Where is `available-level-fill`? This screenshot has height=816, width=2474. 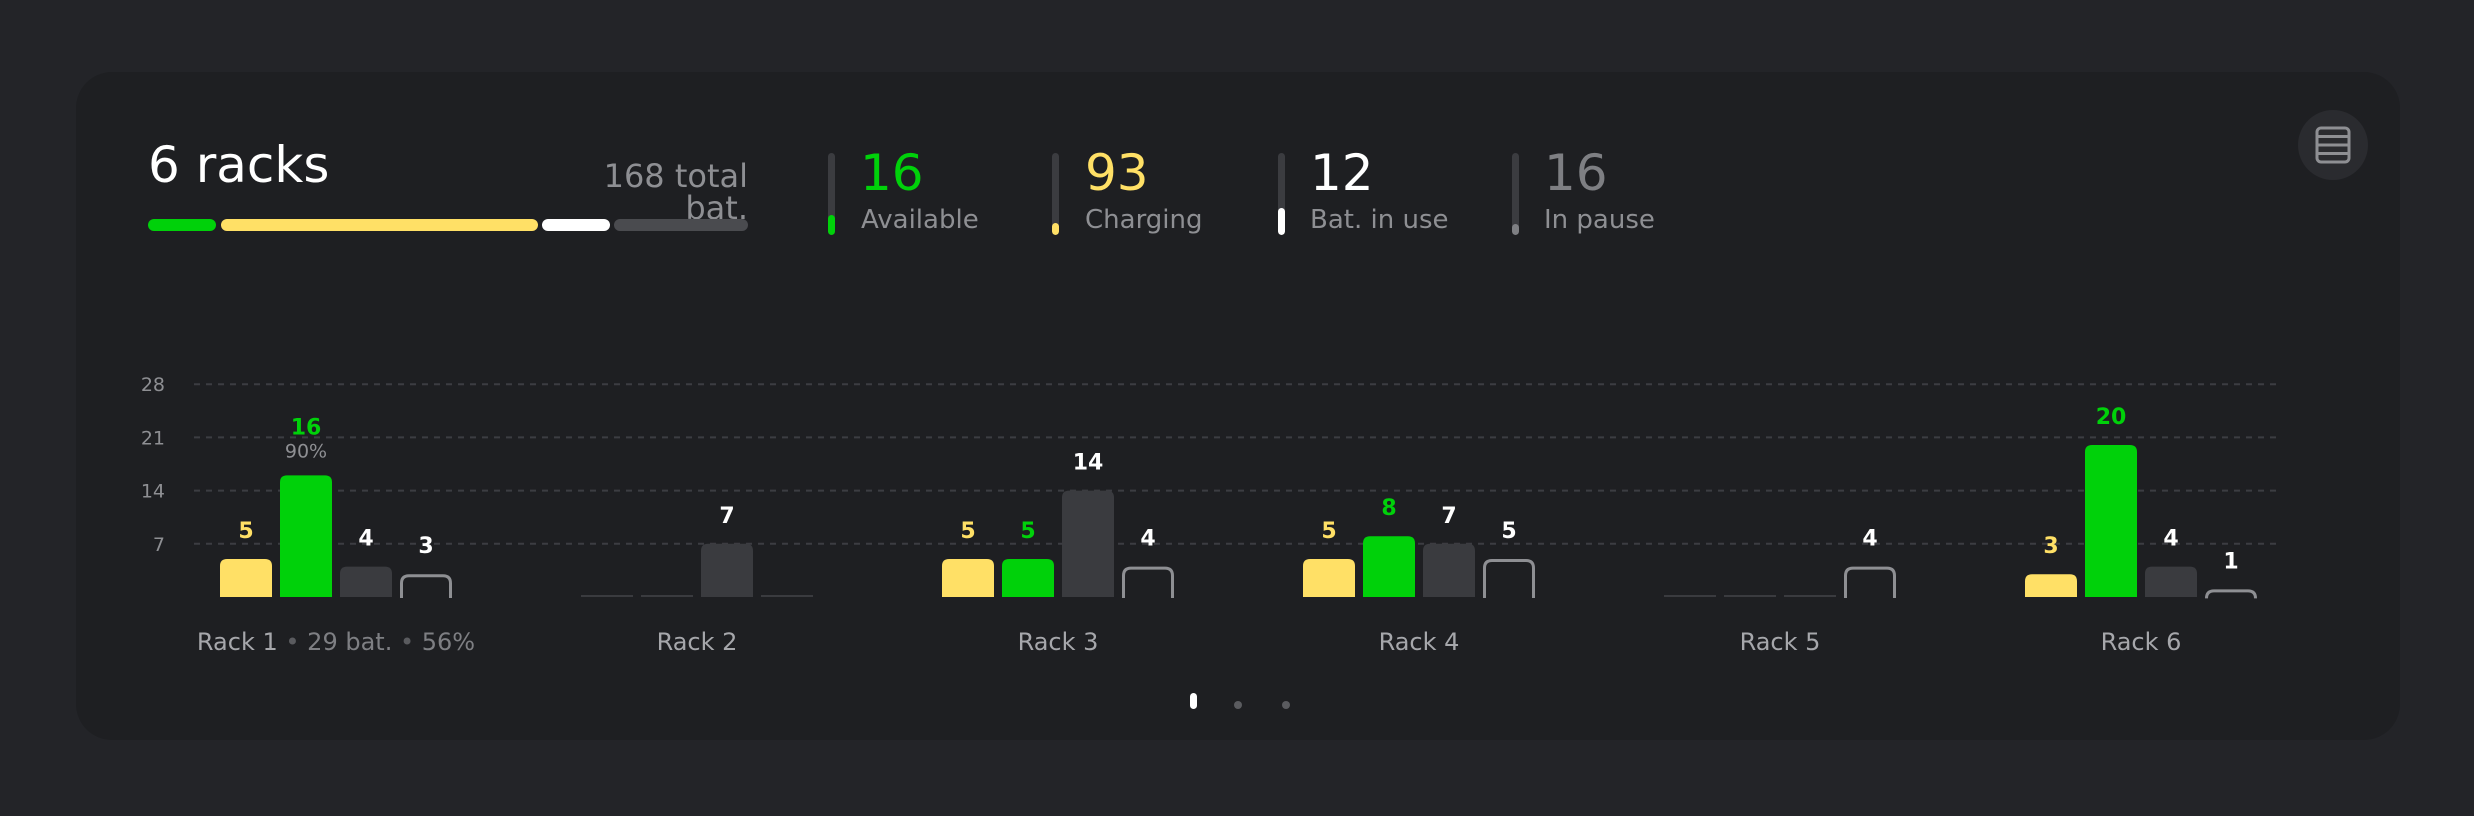 available-level-fill is located at coordinates (831, 224).